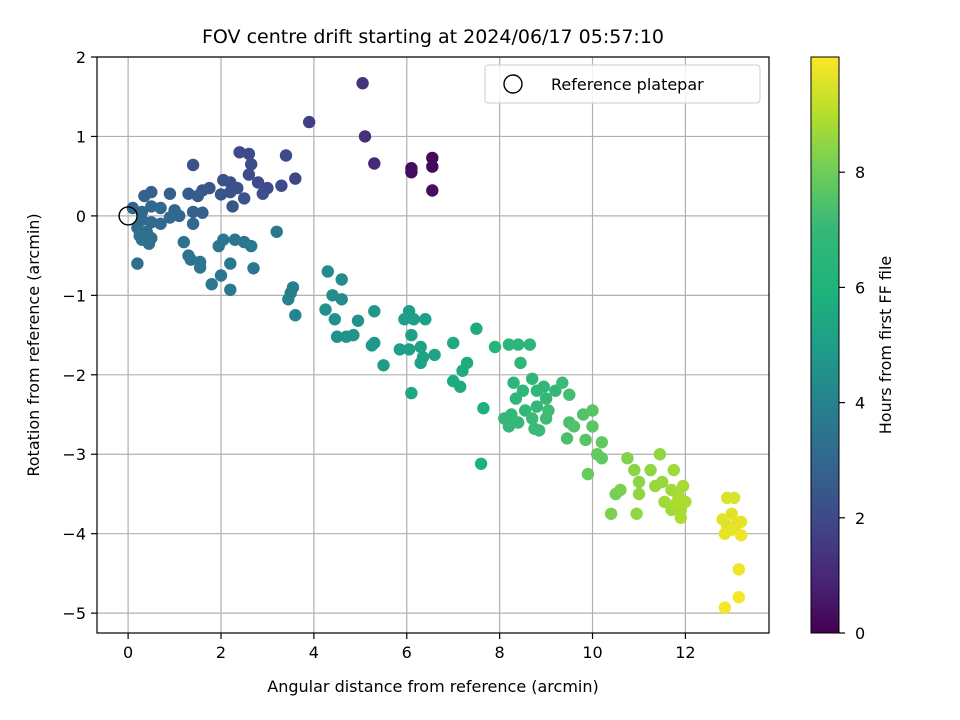 Image resolution: width=960 pixels, height=720 pixels. I want to click on colorbar-ticks: 0 2 4 6 8, so click(852, 403).